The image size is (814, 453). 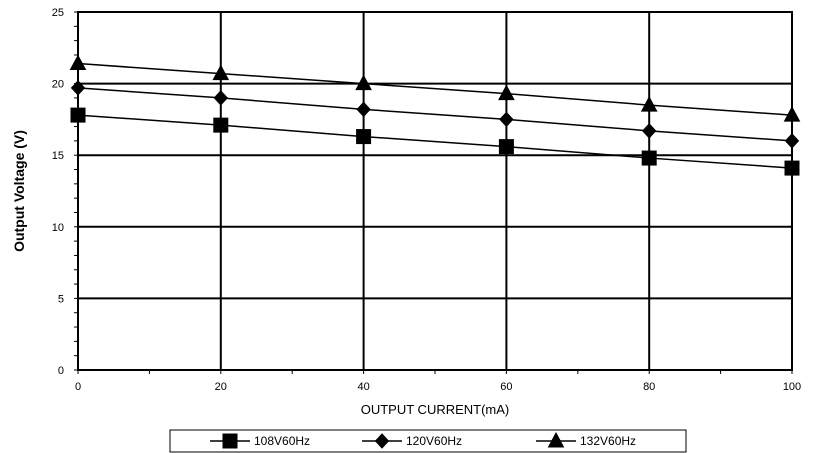 I want to click on x-tick-label: 0, so click(x=78, y=387).